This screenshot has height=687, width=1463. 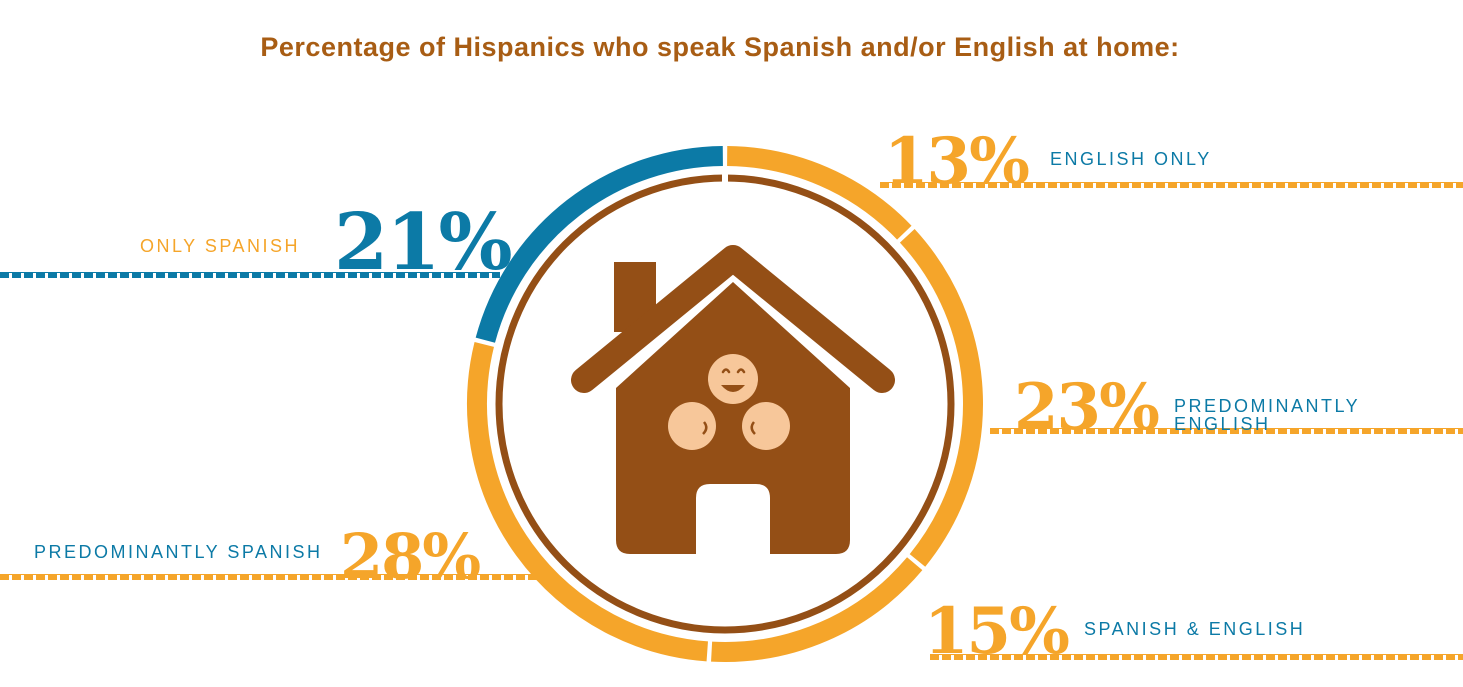 What do you see at coordinates (817, 609) in the screenshot?
I see `slice-spanish-english` at bounding box center [817, 609].